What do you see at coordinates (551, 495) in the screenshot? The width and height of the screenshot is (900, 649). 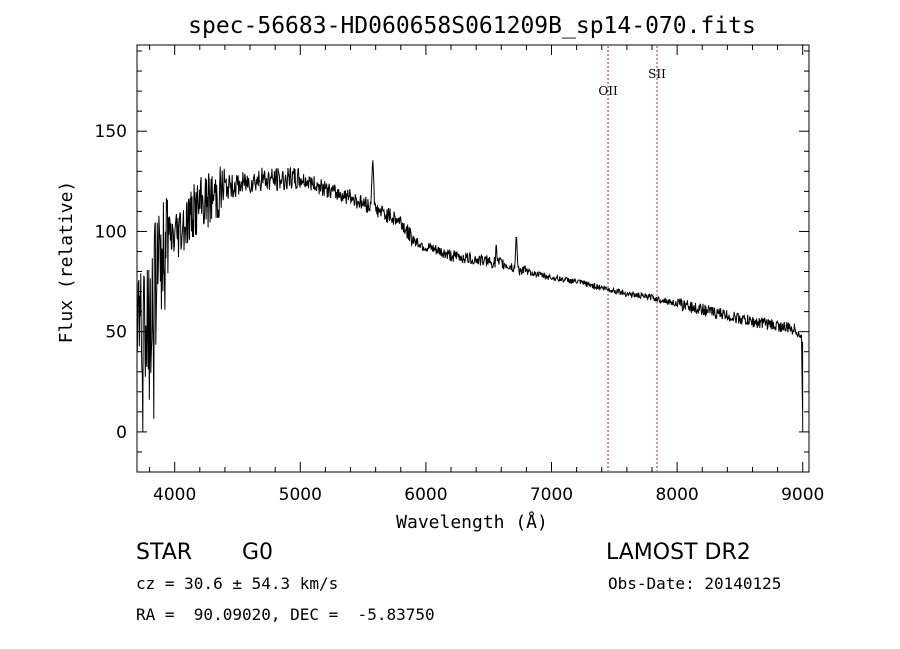 I see `x-tick-label: 7000` at bounding box center [551, 495].